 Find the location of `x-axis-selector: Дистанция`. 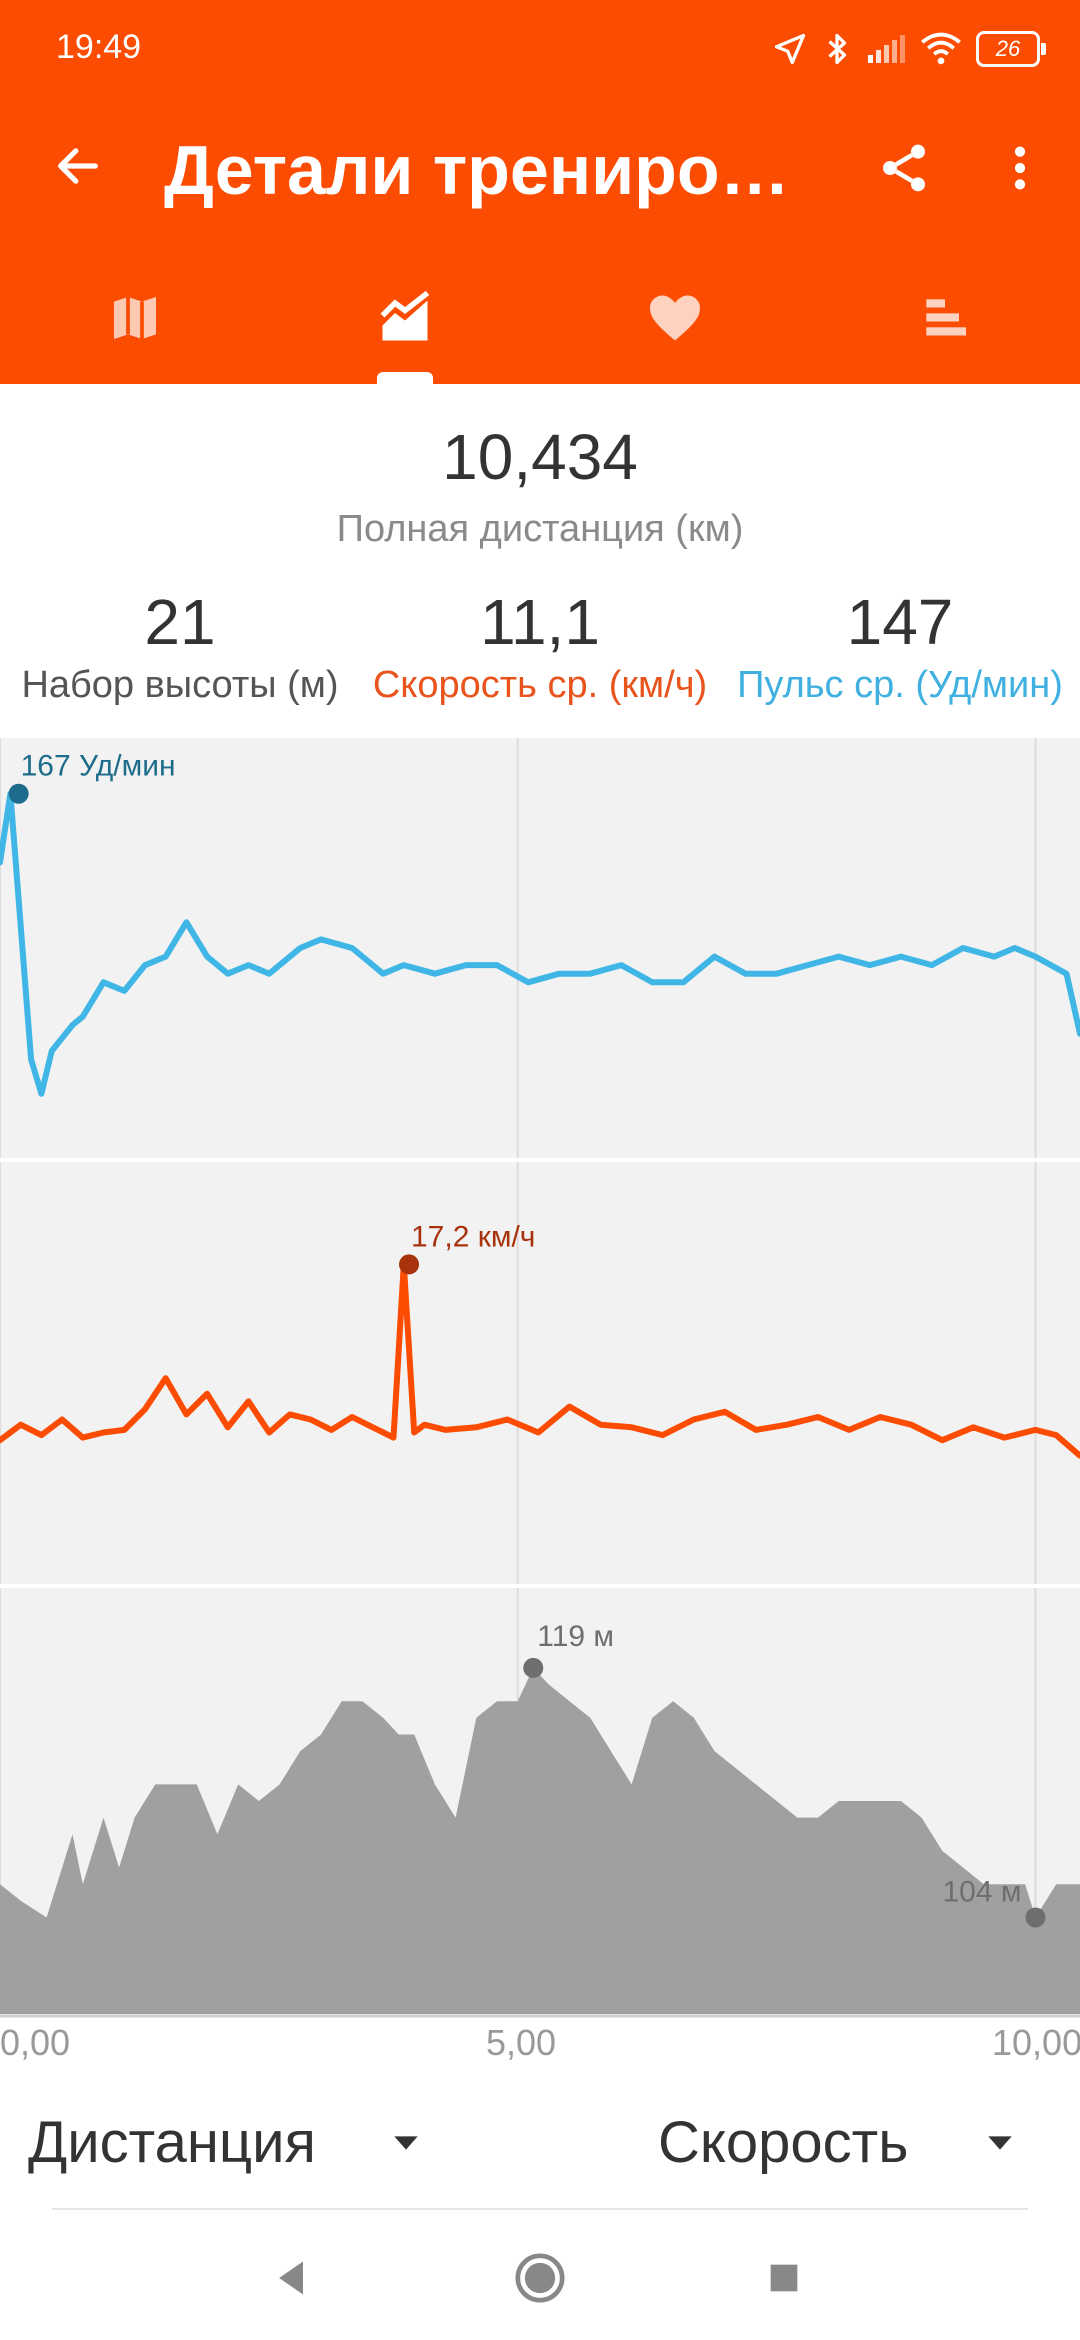

x-axis-selector: Дистанция is located at coordinates (227, 2143).